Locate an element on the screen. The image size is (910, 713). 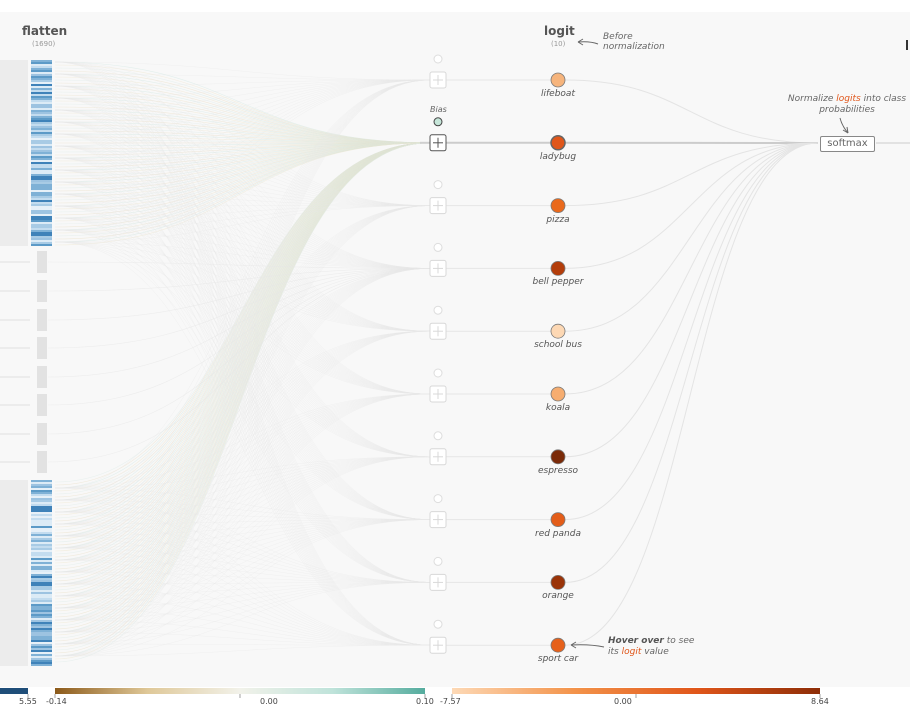
logit-node-pizza is located at coordinates (558, 206).